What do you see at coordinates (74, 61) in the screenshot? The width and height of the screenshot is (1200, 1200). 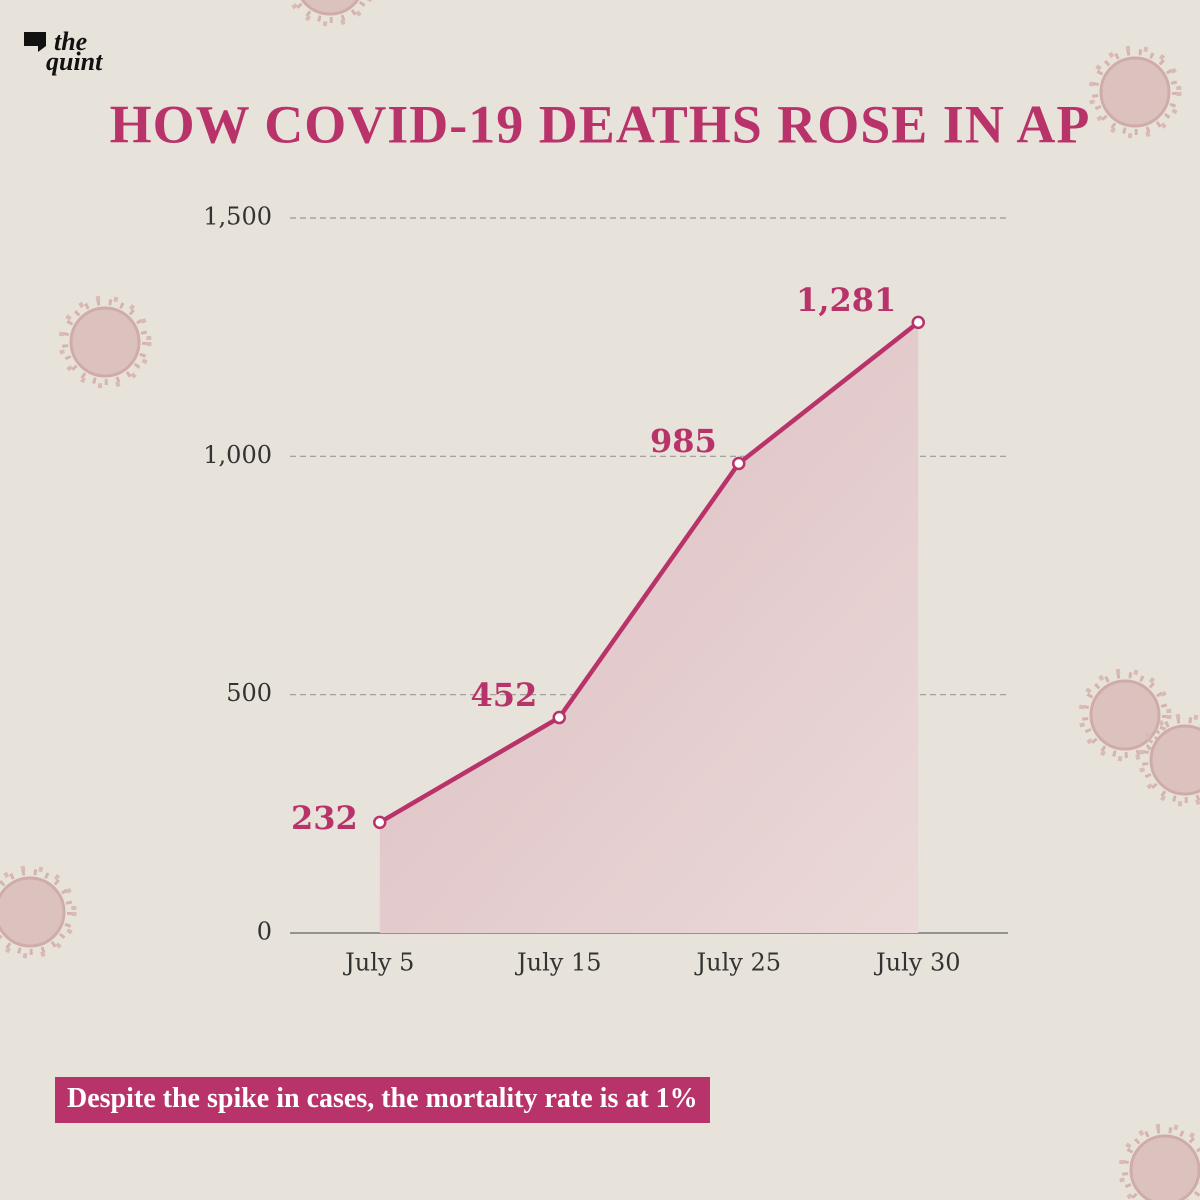 I see `logo-text: quint` at bounding box center [74, 61].